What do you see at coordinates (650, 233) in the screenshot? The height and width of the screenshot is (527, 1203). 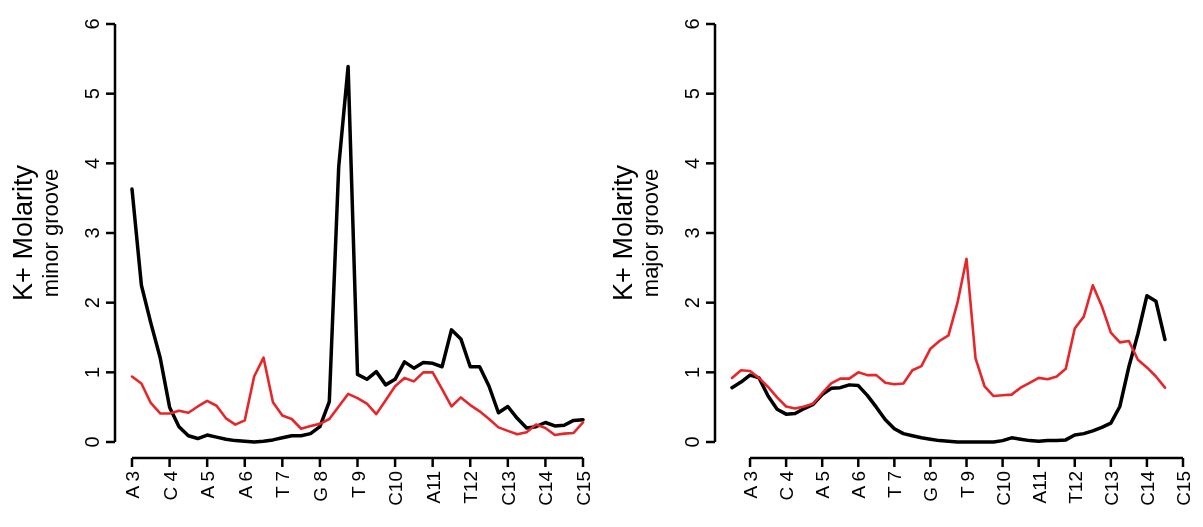 I see `text: major groove` at bounding box center [650, 233].